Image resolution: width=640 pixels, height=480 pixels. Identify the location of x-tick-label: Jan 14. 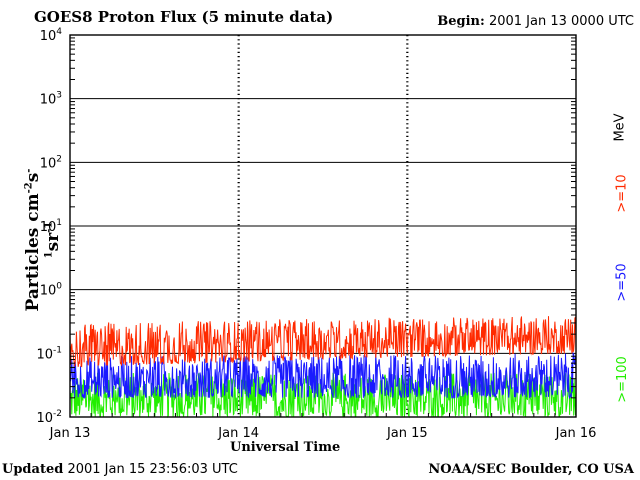
(238, 433).